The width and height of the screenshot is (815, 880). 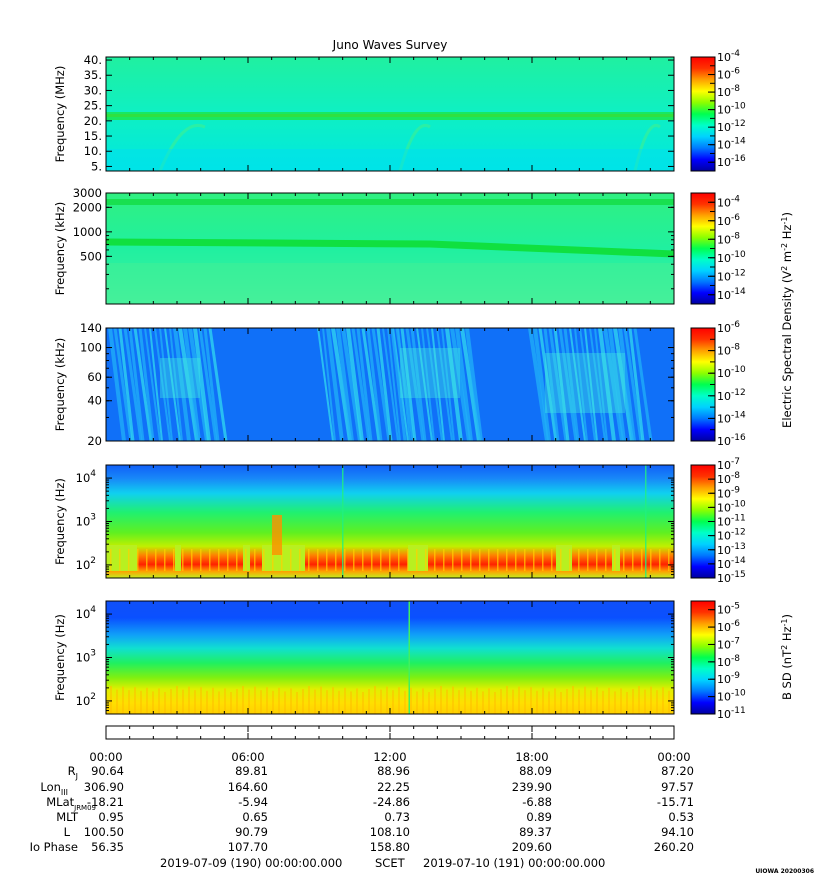 I want to click on panel-hz_b: 104 103 102 Frequency (Hz), so click(x=364, y=657).